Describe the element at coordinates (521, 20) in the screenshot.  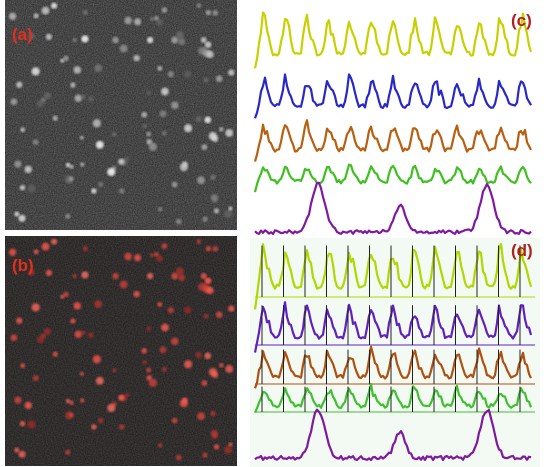
I see `panel-label: (c)` at that location.